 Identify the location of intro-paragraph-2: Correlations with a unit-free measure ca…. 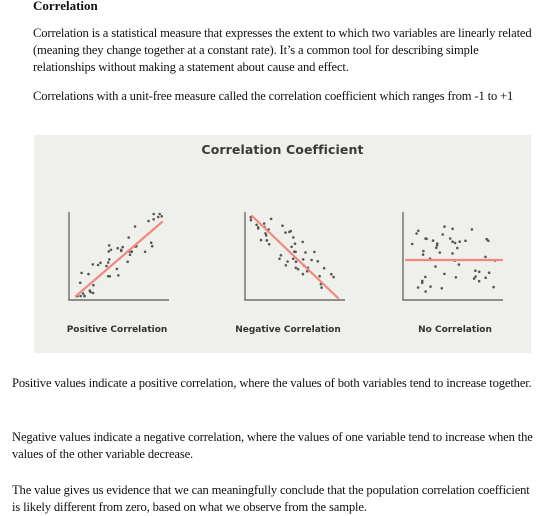
(273, 96).